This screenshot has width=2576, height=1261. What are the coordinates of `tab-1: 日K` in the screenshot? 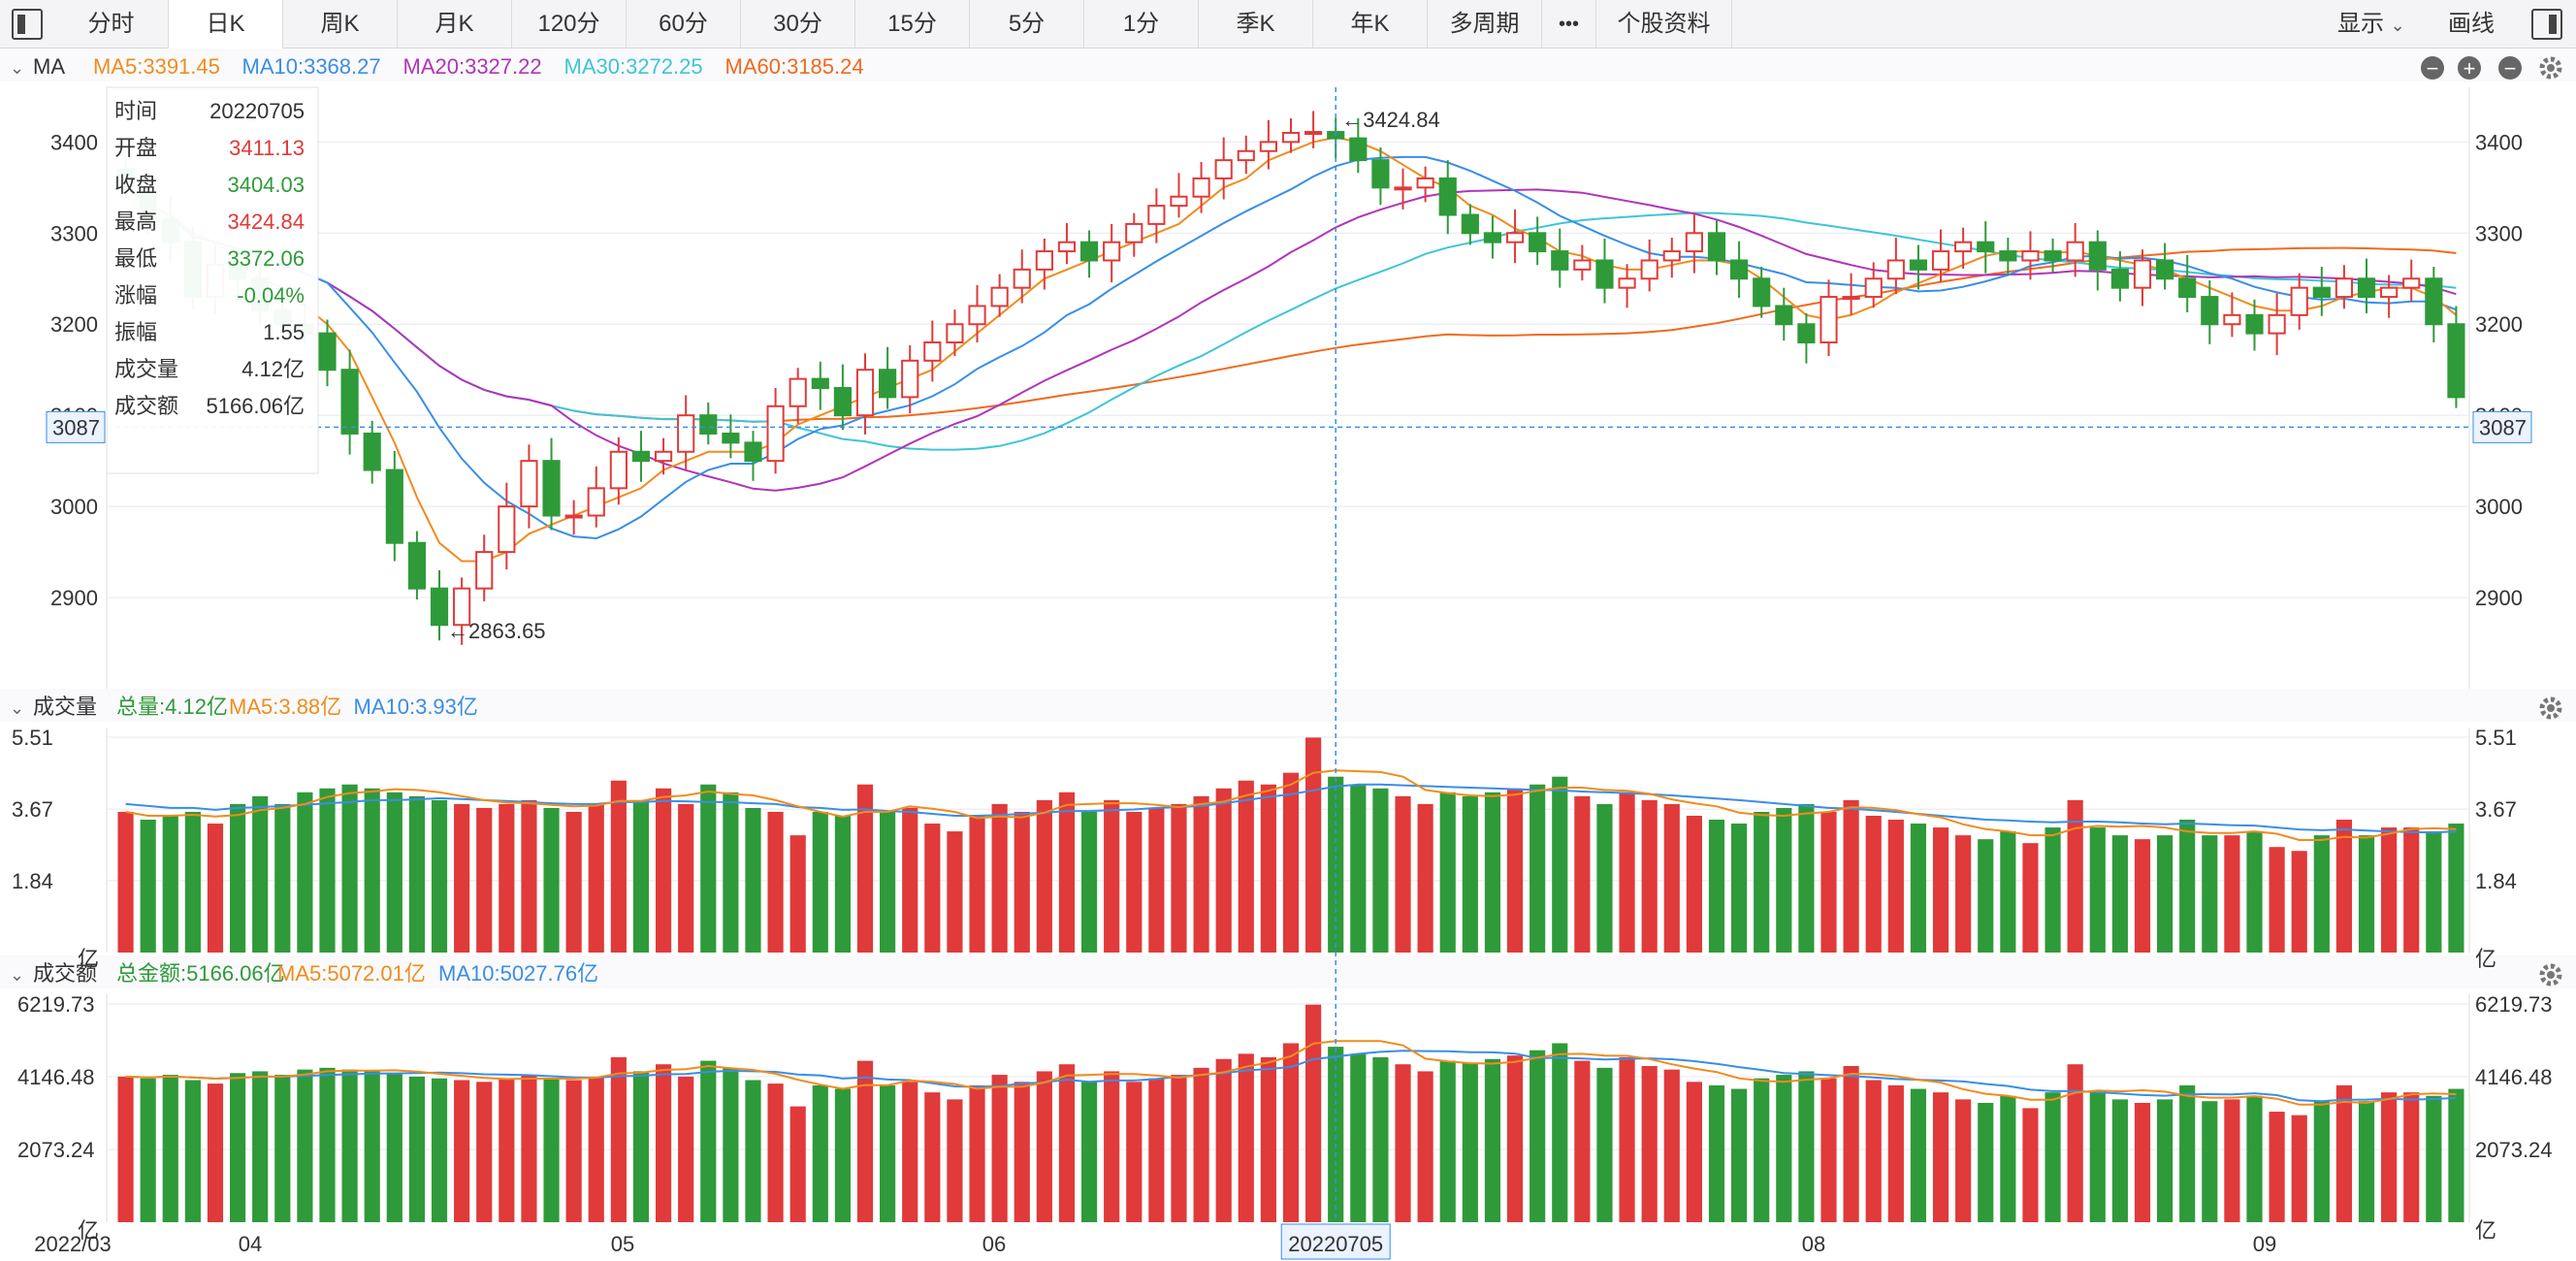 It's located at (226, 24).